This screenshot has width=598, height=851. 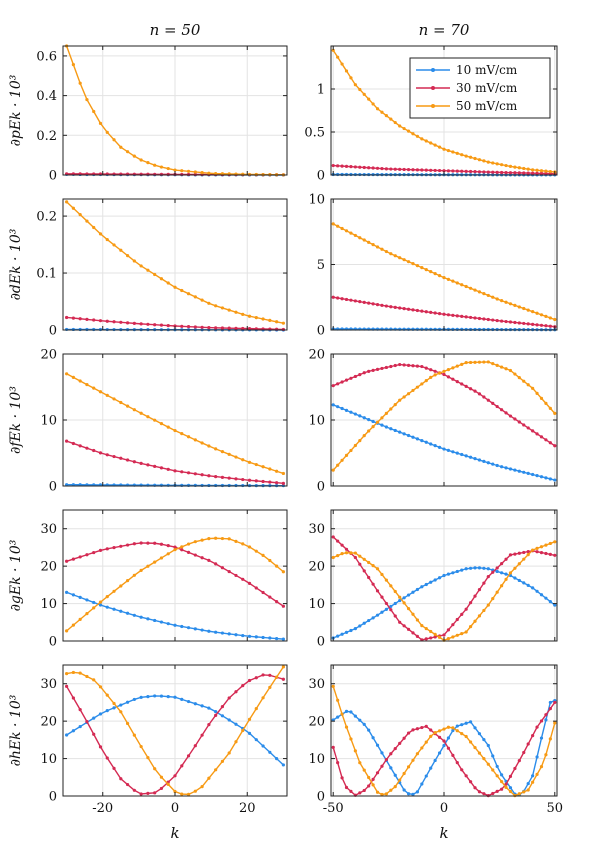 What do you see at coordinates (164, 421) in the screenshot?
I see `panel-r3-c1: 0 10 20` at bounding box center [164, 421].